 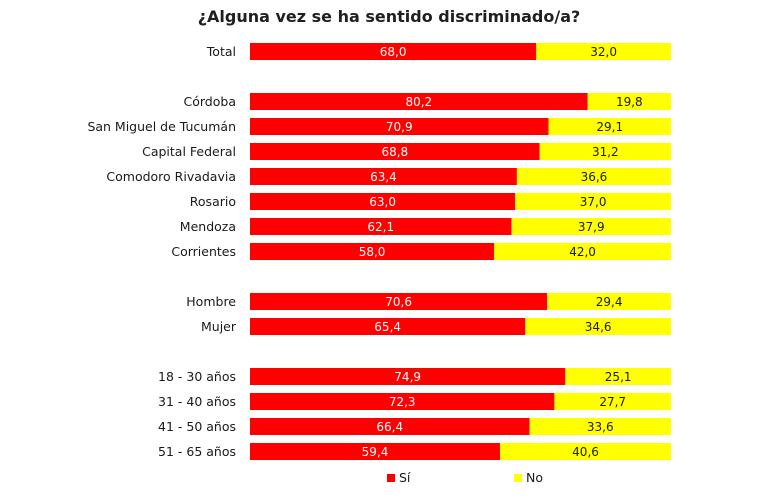 I want to click on data-label-si: 63,0, so click(x=382, y=202).